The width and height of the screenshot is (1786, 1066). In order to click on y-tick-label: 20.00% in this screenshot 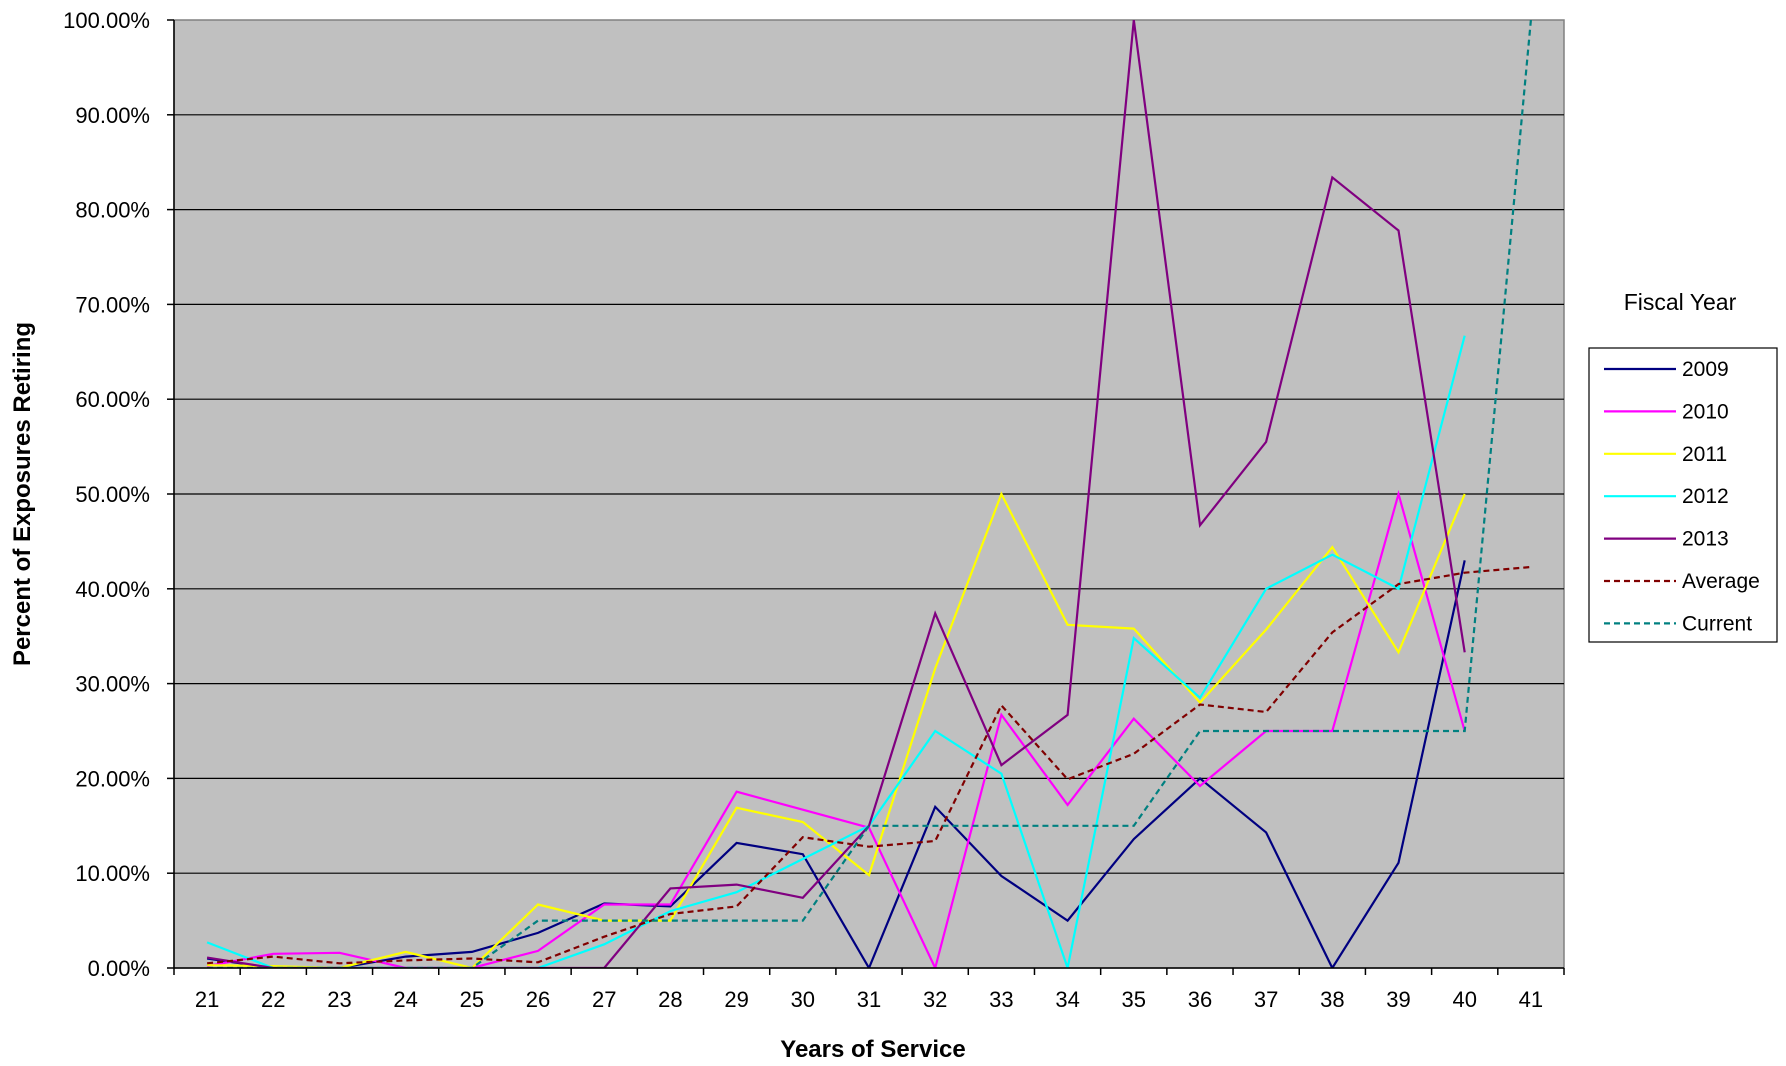, I will do `click(112, 778)`.